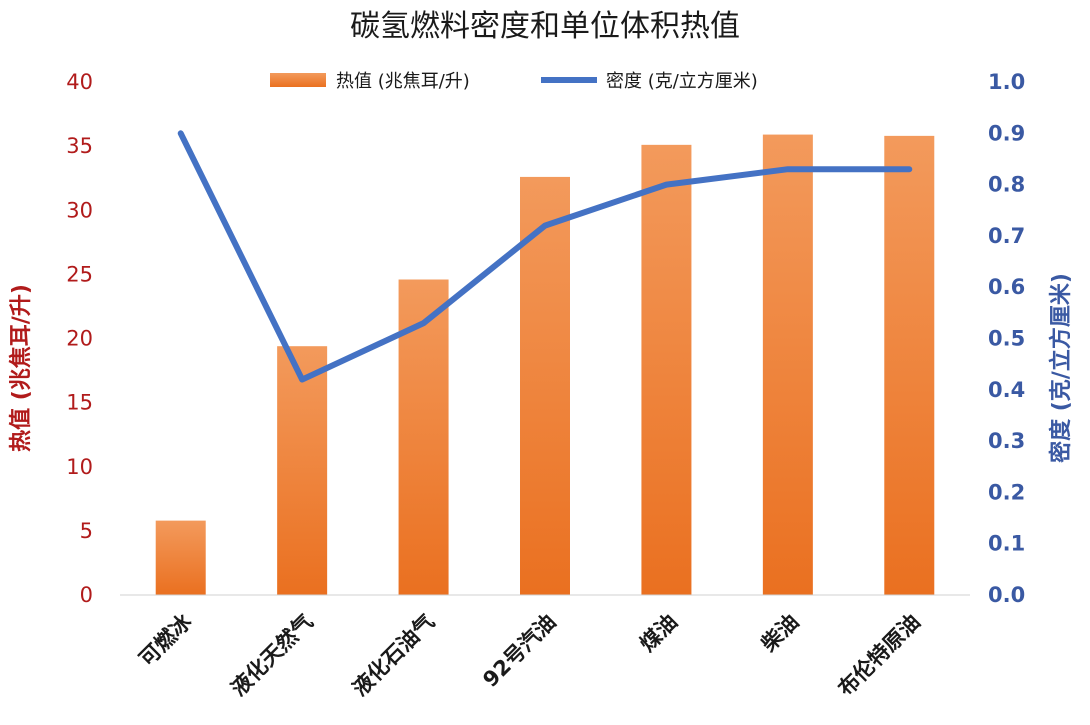 The width and height of the screenshot is (1090, 725). Describe the element at coordinates (1061, 368) in the screenshot. I see `y-axis-right-title: 密度 (克/立方厘米)` at that location.